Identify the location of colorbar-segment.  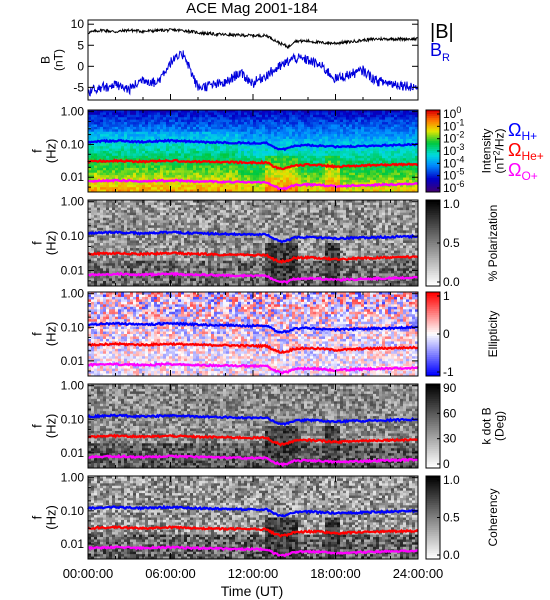
(433, 146).